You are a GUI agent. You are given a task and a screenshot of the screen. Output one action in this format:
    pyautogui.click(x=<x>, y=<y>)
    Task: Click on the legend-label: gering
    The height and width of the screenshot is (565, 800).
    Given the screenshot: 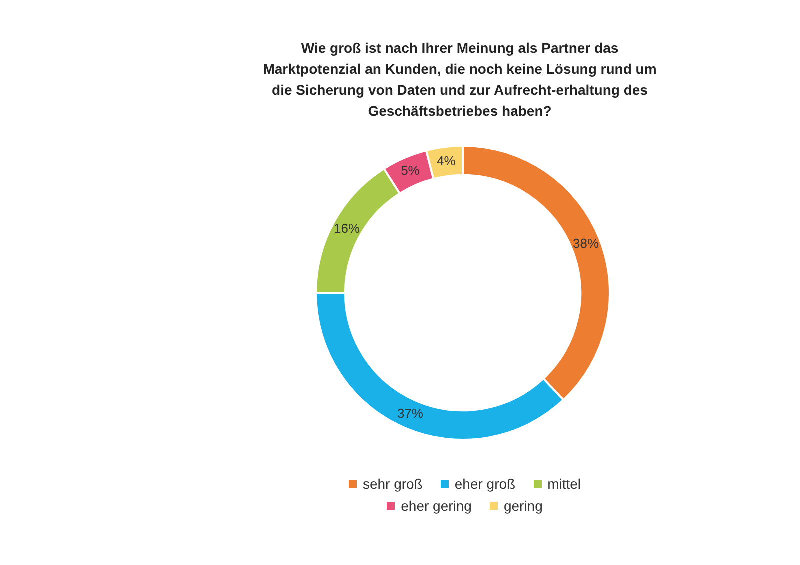 What is the action you would take?
    pyautogui.click(x=523, y=506)
    